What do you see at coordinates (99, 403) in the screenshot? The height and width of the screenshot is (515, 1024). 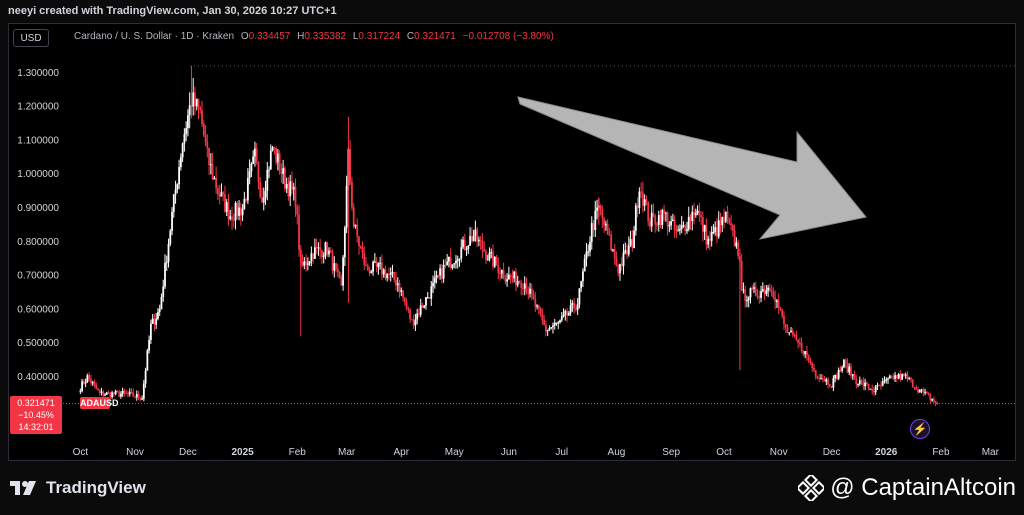 I see `symbol-tag: ADAUSD` at bounding box center [99, 403].